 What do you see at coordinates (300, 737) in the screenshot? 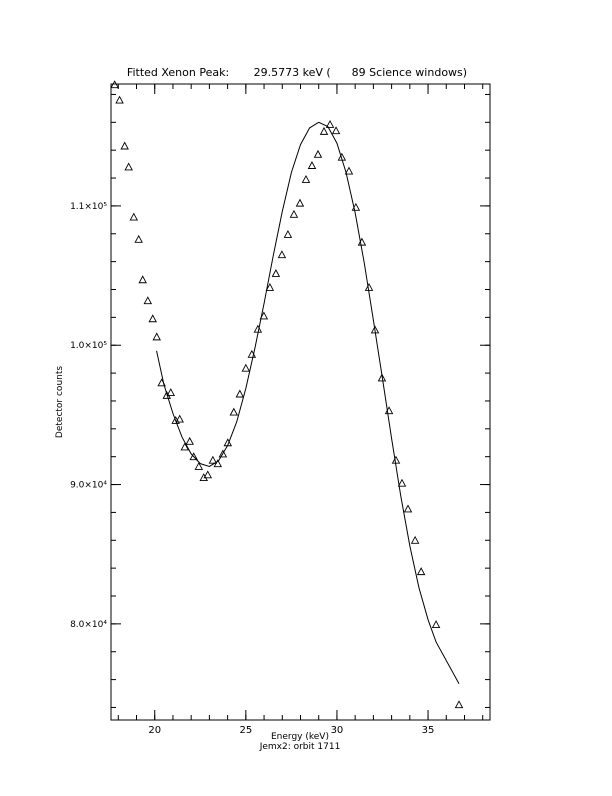
I see `x-axis-label: Energy (keV)` at bounding box center [300, 737].